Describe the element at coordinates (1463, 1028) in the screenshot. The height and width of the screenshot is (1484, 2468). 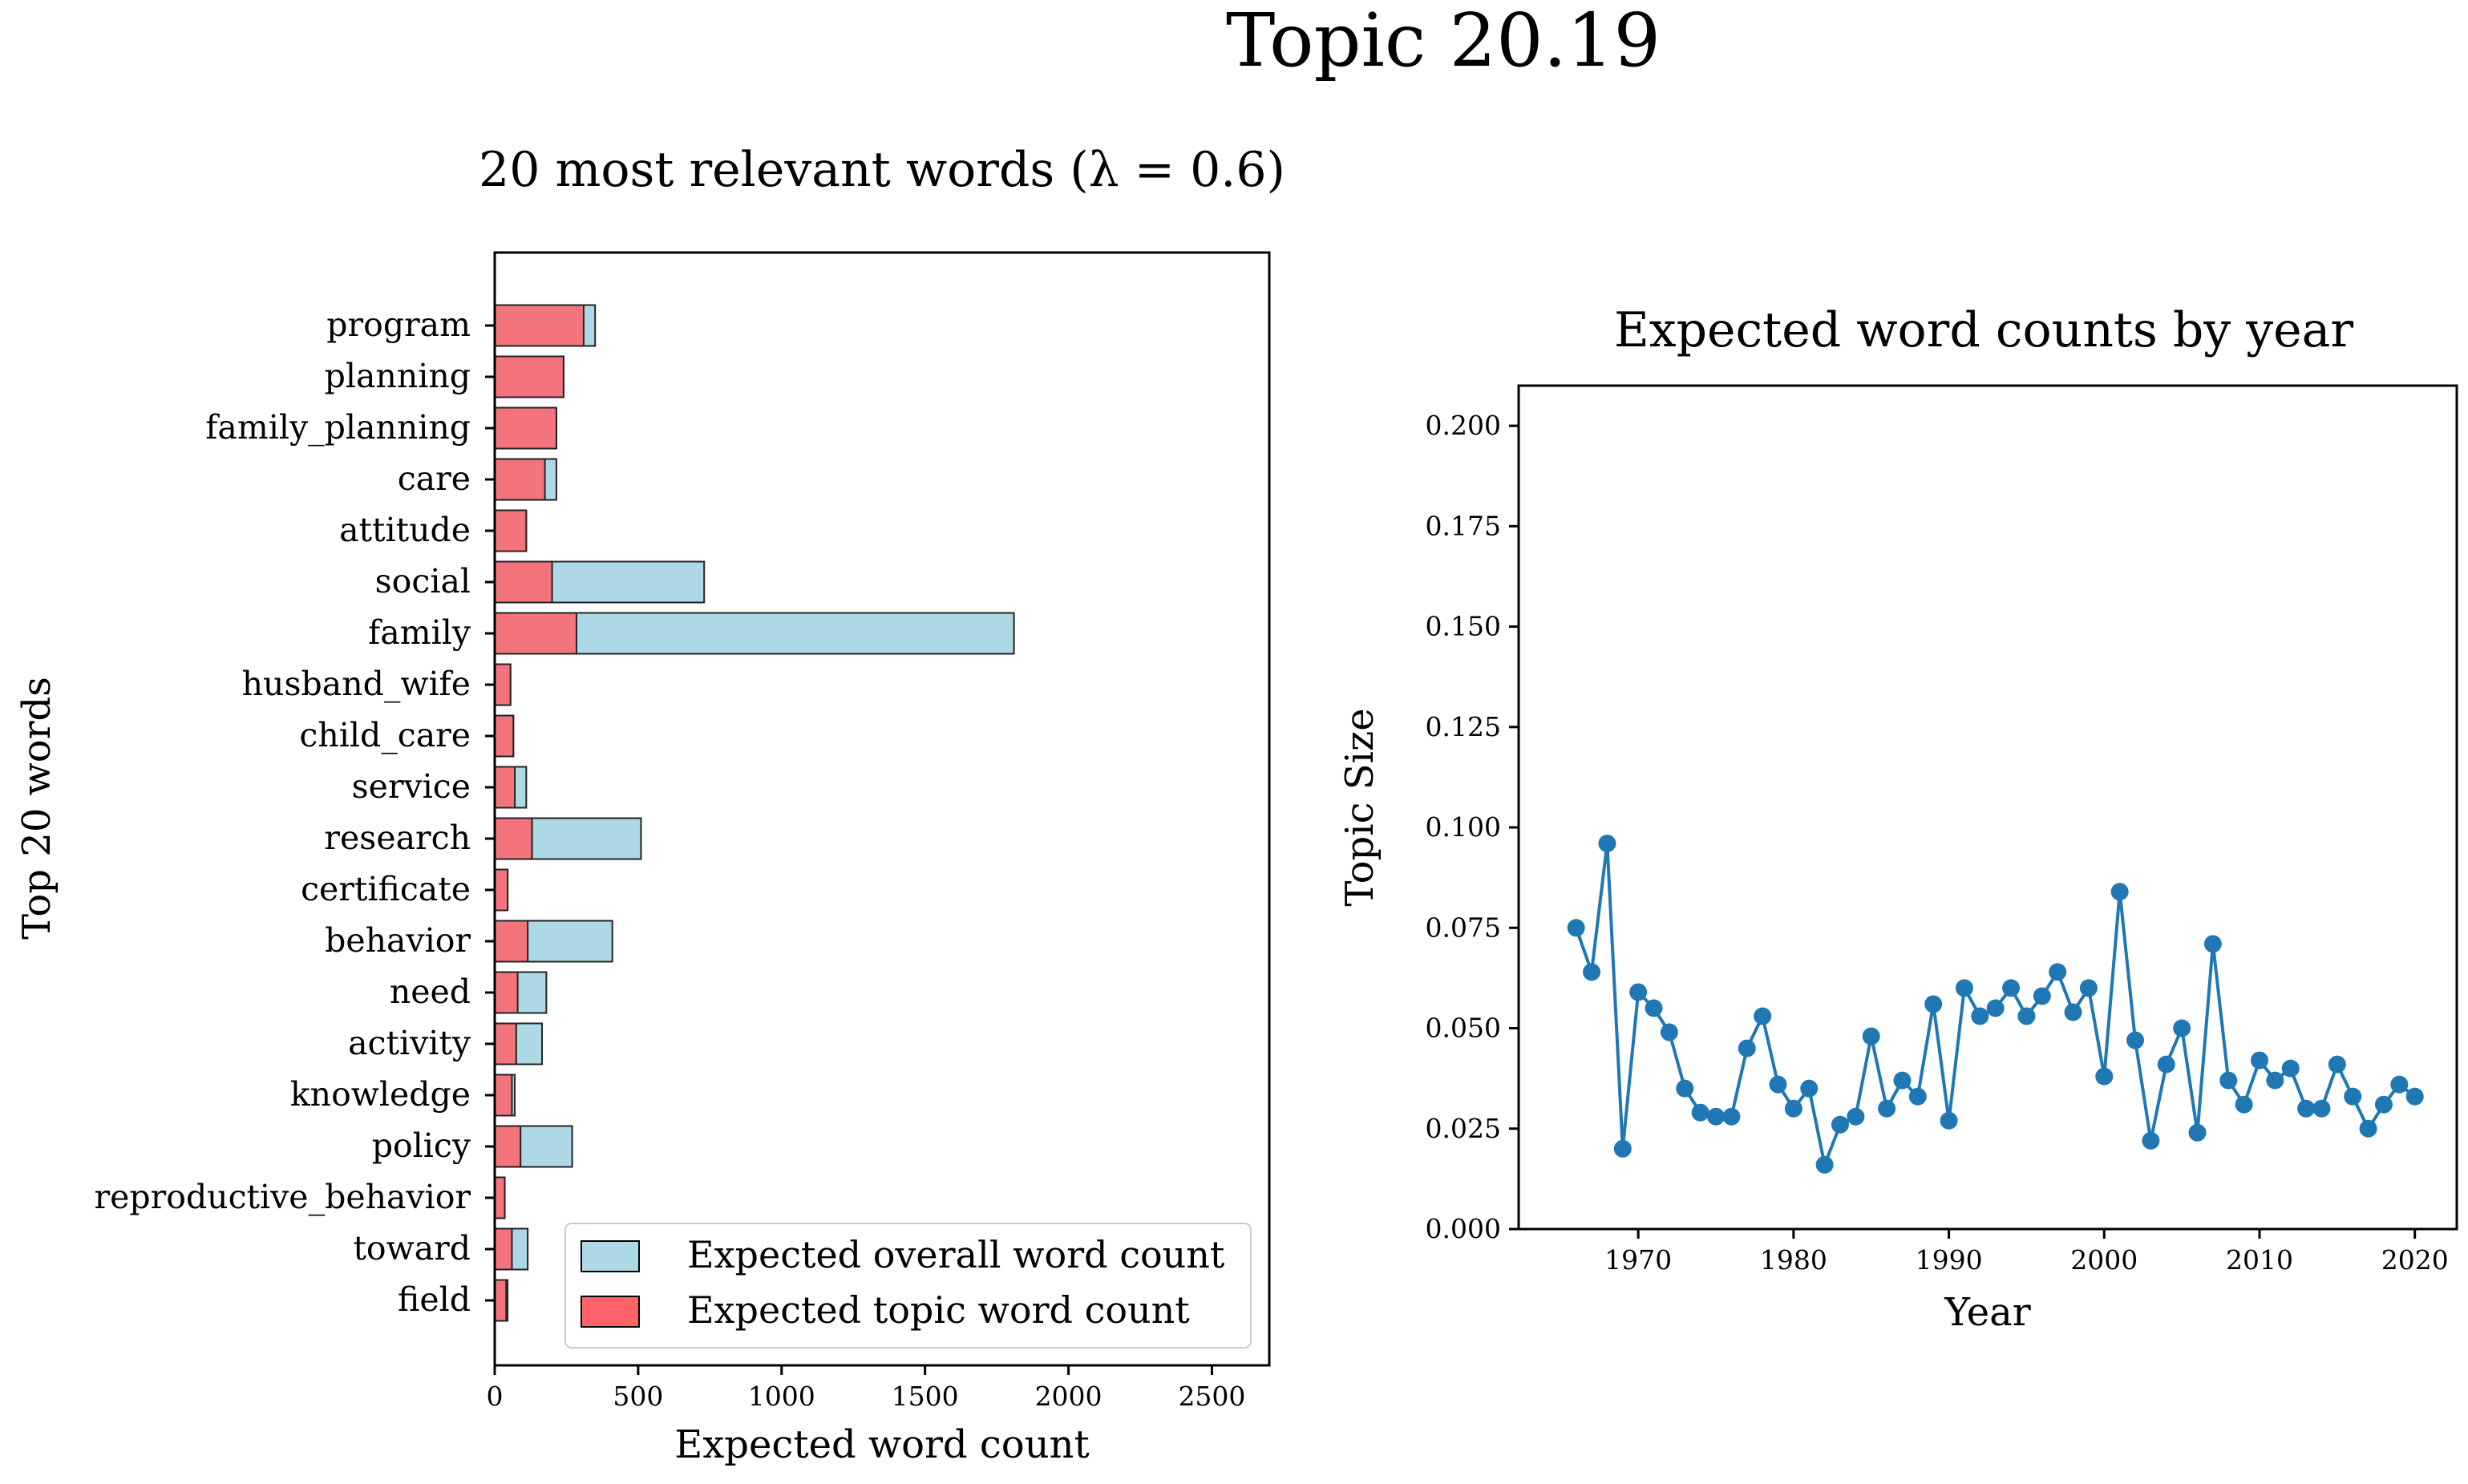
I see `line-y-tick-label: 0.050` at that location.